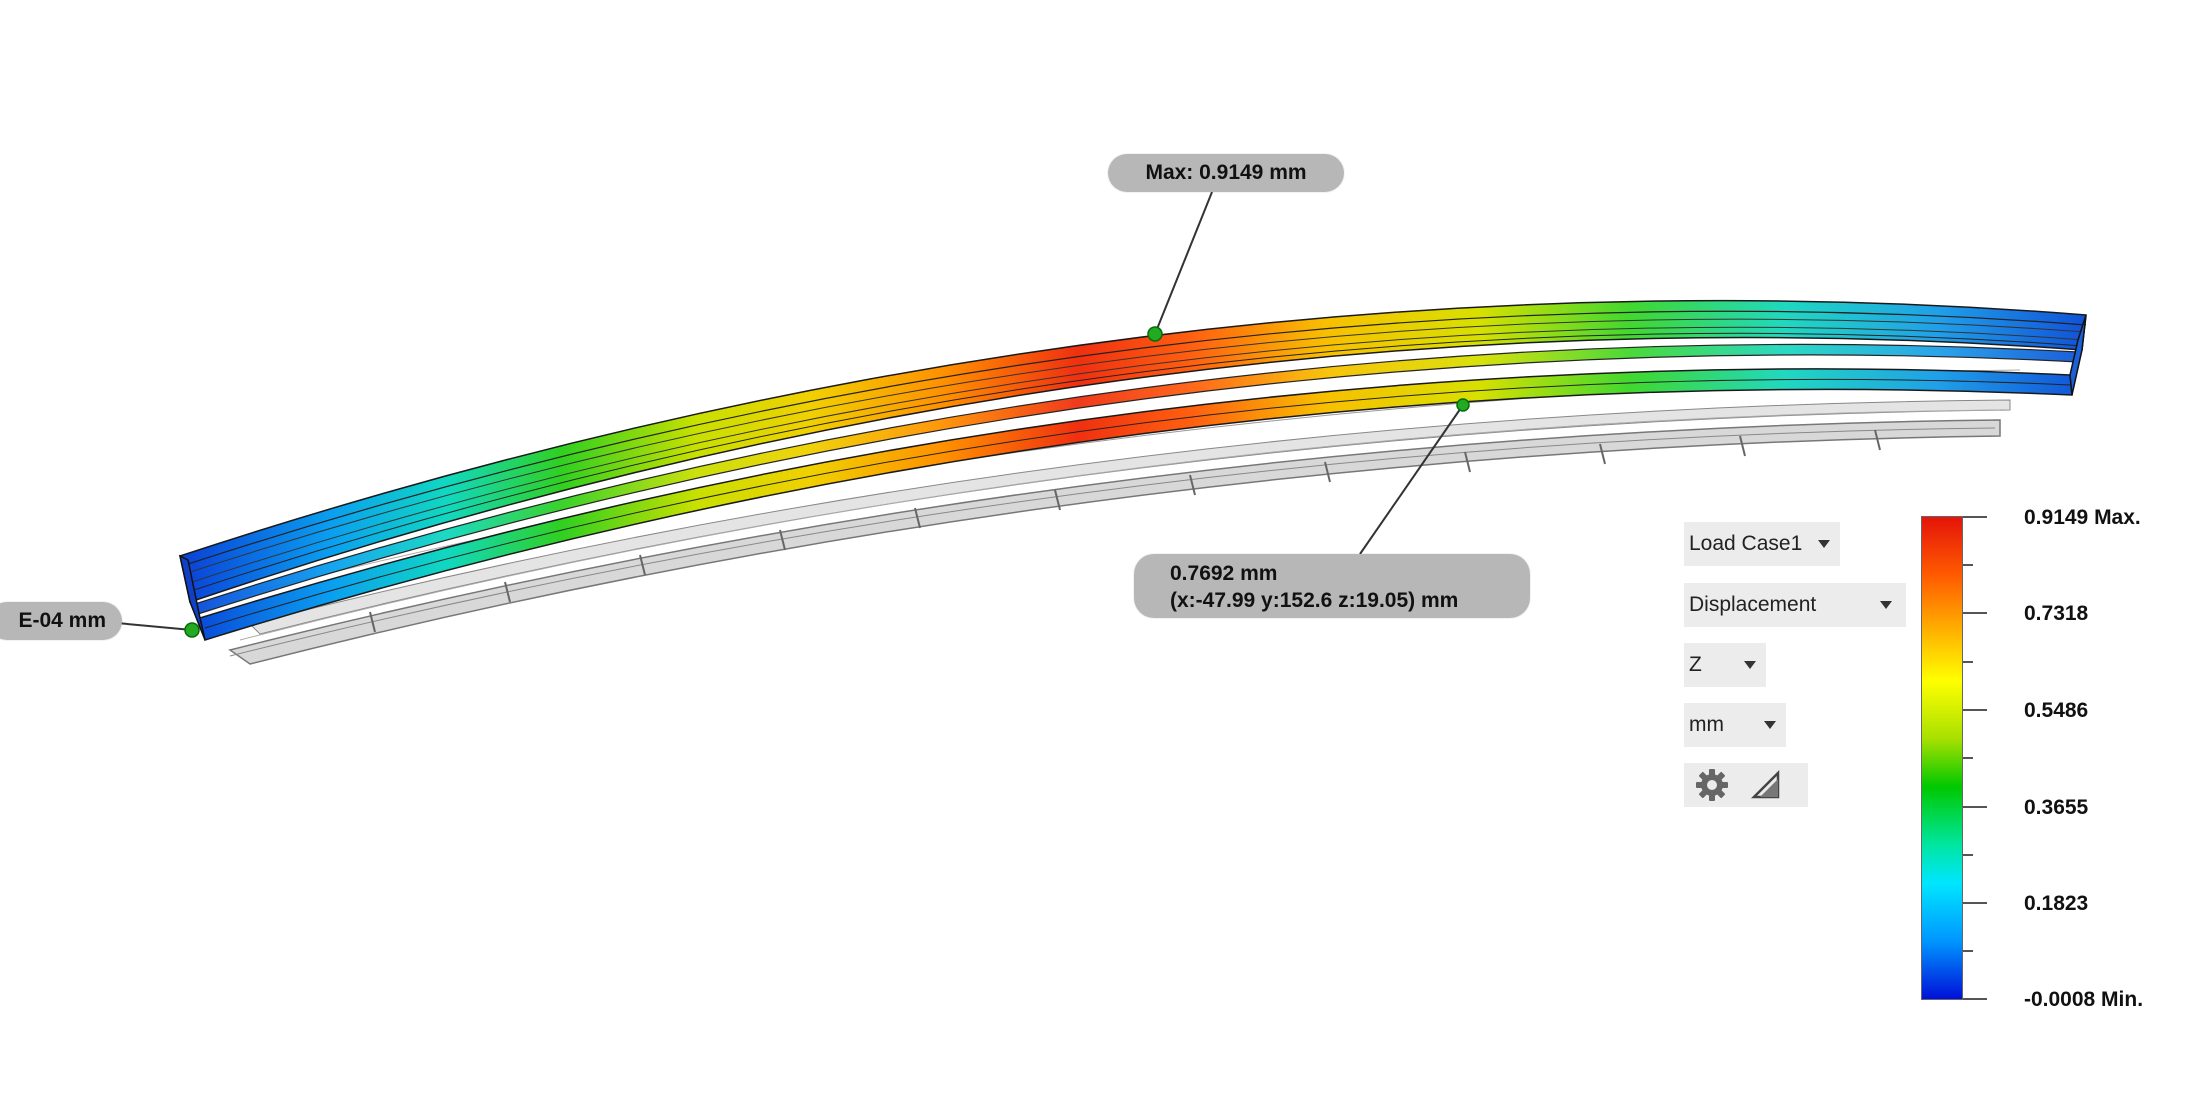 The height and width of the screenshot is (1094, 2202). I want to click on result-type-dropdown: Displacement, so click(1795, 605).